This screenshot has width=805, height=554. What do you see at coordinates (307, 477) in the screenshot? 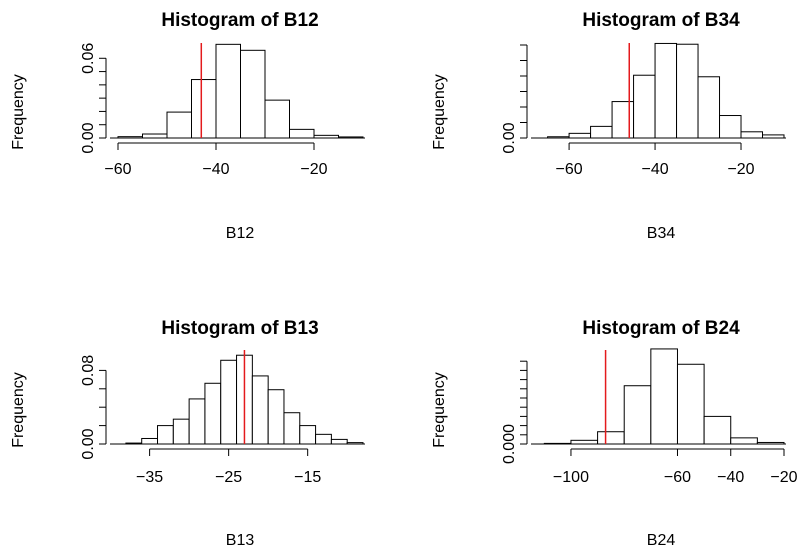
I see `x-tick-label: −15` at bounding box center [307, 477].